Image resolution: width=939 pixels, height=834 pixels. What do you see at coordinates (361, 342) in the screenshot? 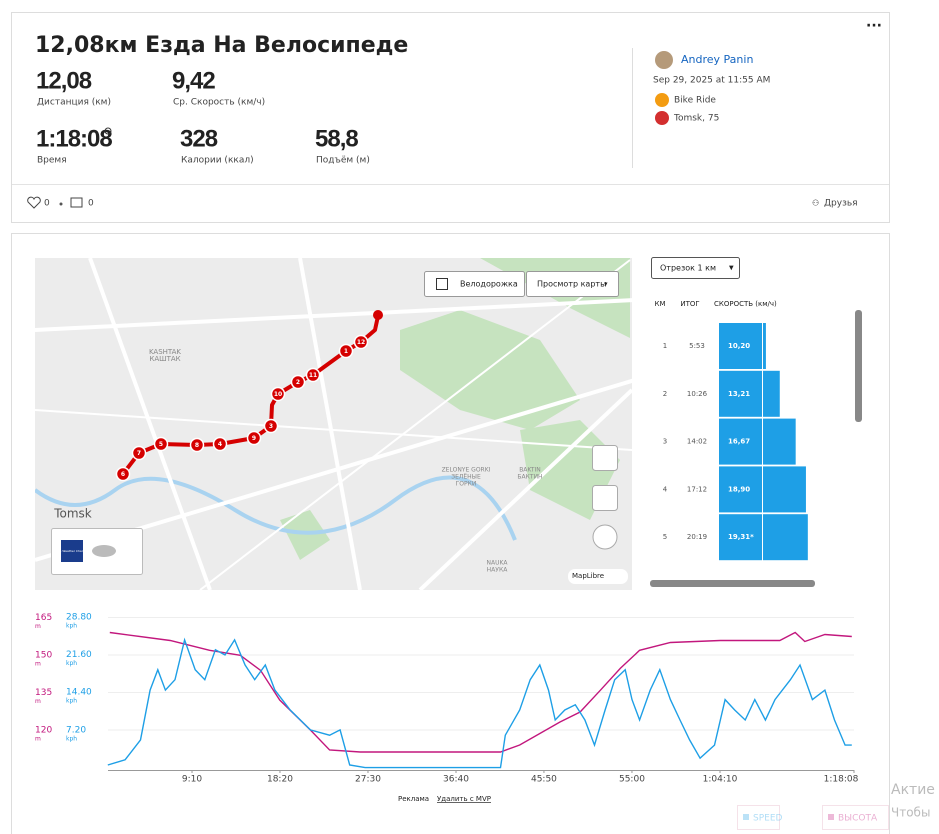
I see `km-marker-label: 12` at bounding box center [361, 342].